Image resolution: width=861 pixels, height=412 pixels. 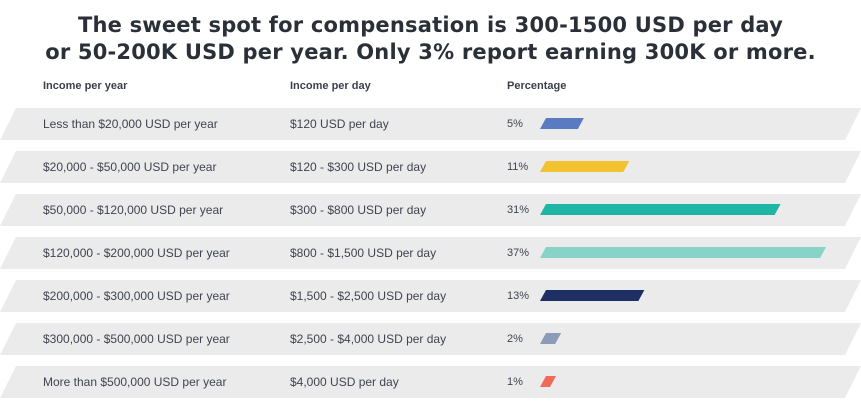 What do you see at coordinates (368, 339) in the screenshot?
I see `income-per-day-cell: $2,500 - $4,000 USD per day` at bounding box center [368, 339].